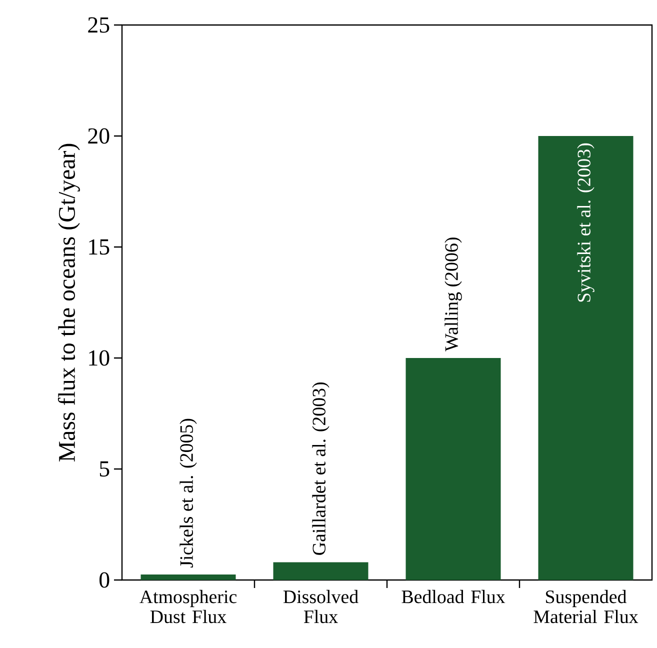 Image resolution: width=657 pixels, height=648 pixels. Describe the element at coordinates (99, 358) in the screenshot. I see `y-tick-label: 10` at that location.